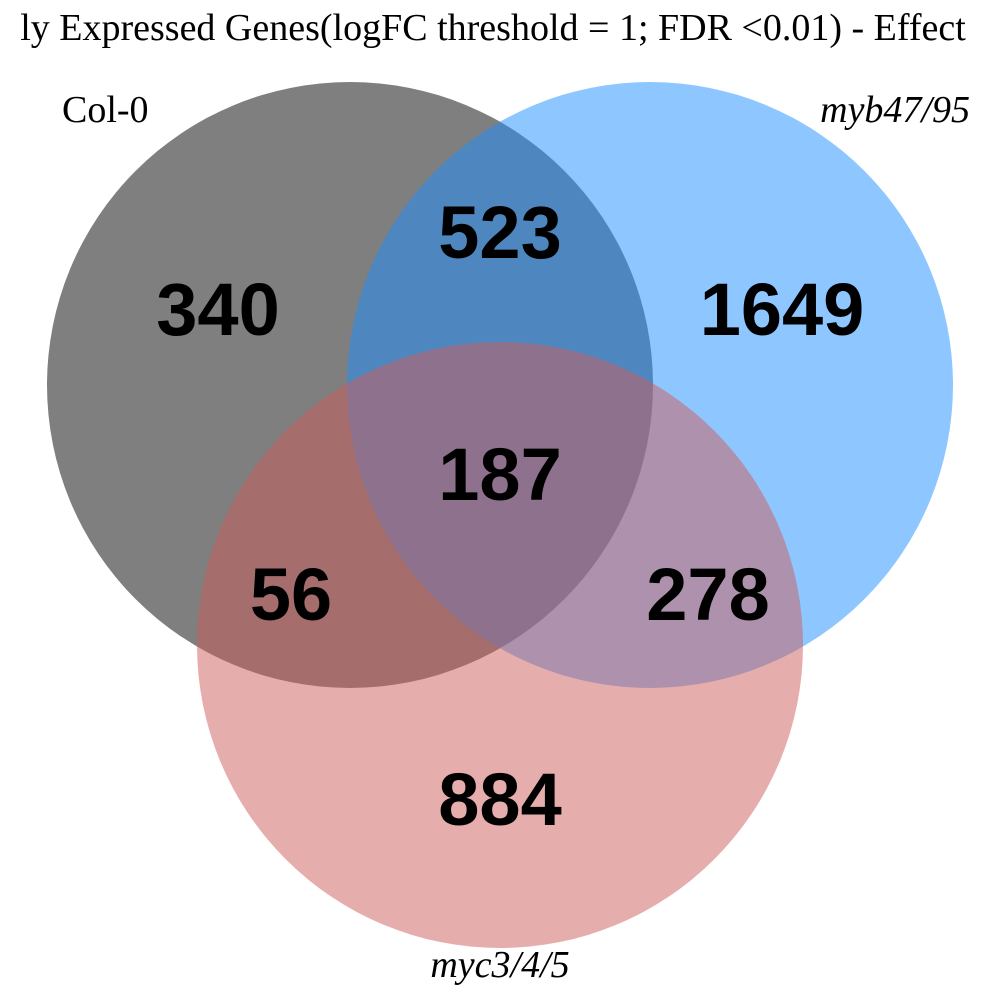 This screenshot has height=1000, width=1000. Describe the element at coordinates (707, 594) in the screenshot. I see `region-myb-myc-count: 278` at that location.